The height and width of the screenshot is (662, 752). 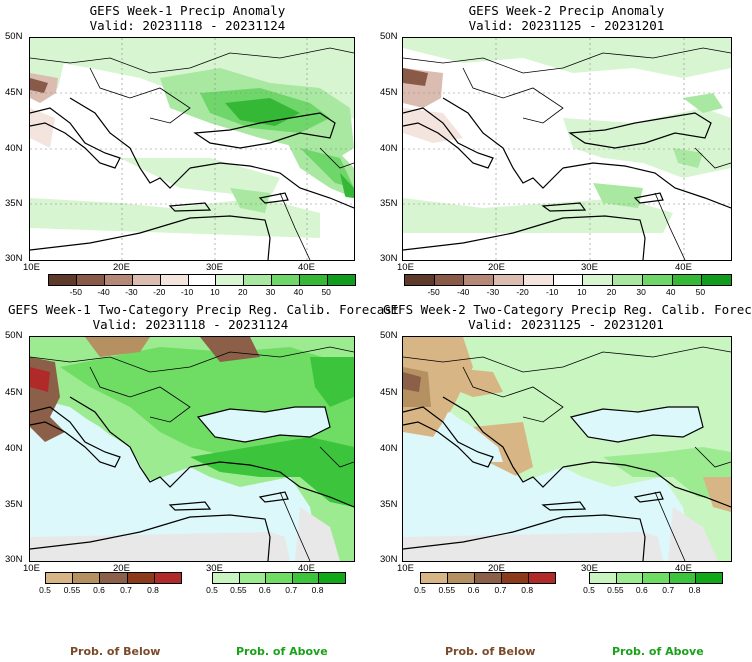 What do you see at coordinates (242, 292) in the screenshot?
I see `colorbar-tick-label: 20` at bounding box center [242, 292].